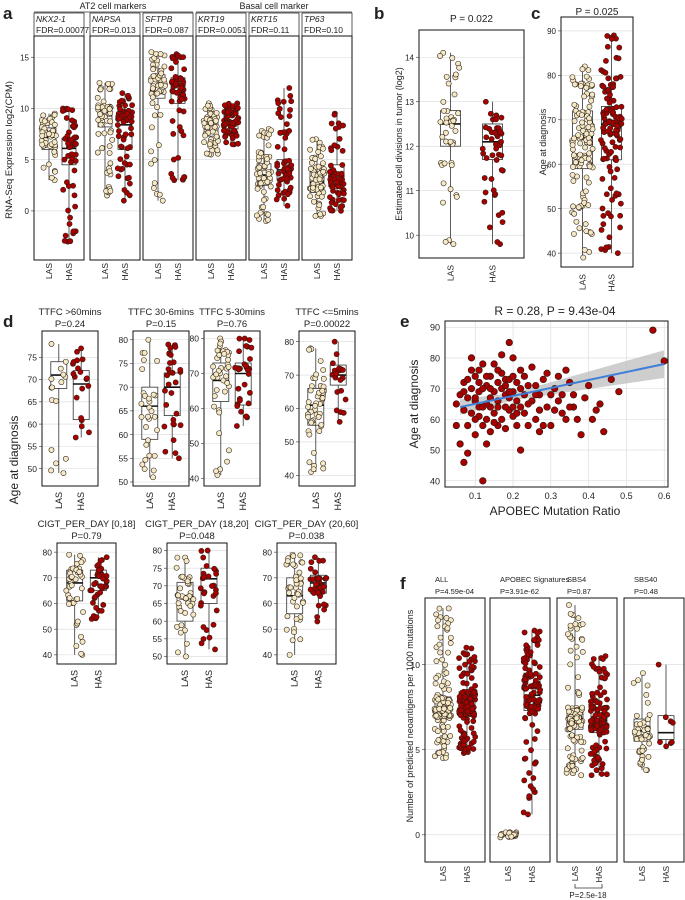  What do you see at coordinates (645, 735) in the screenshot?
I see `las-f3-point` at bounding box center [645, 735].